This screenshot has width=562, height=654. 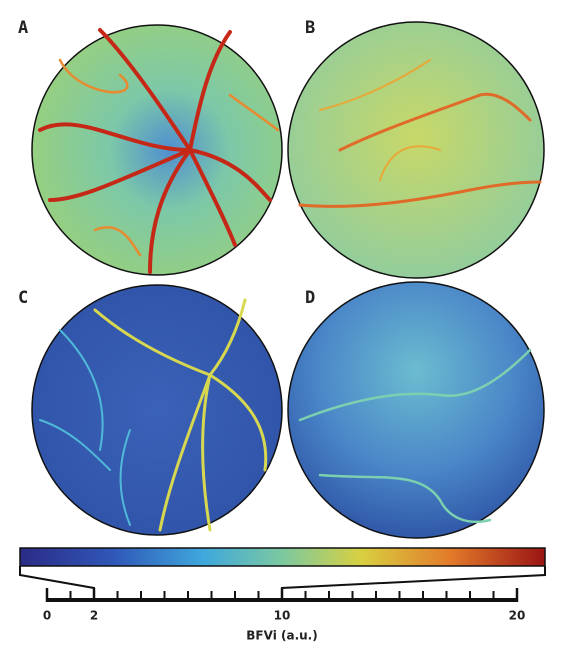 What do you see at coordinates (281, 636) in the screenshot?
I see `axis-label: BFVi (a.u.)` at bounding box center [281, 636].